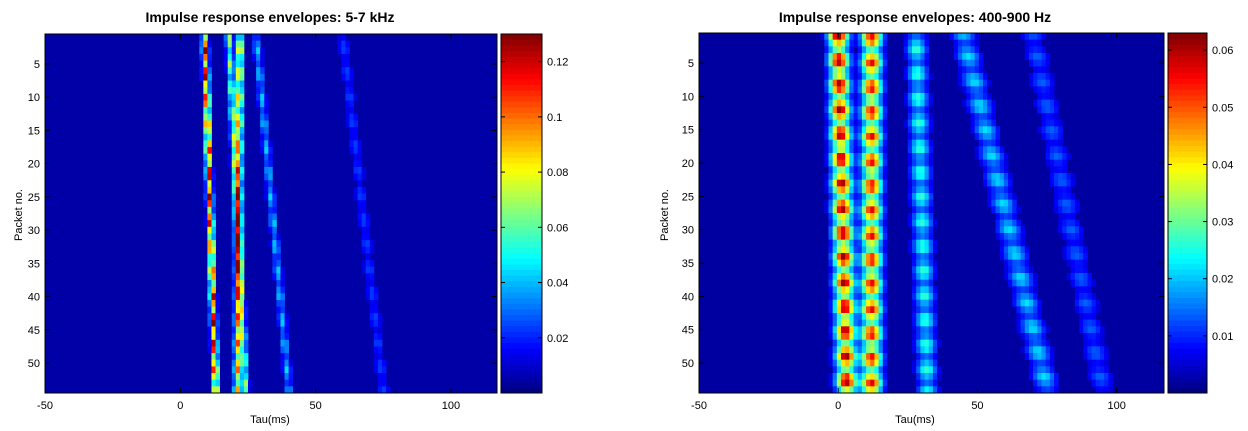 Image resolution: width=1248 pixels, height=431 pixels. I want to click on y-tick-label: 10, so click(688, 97).